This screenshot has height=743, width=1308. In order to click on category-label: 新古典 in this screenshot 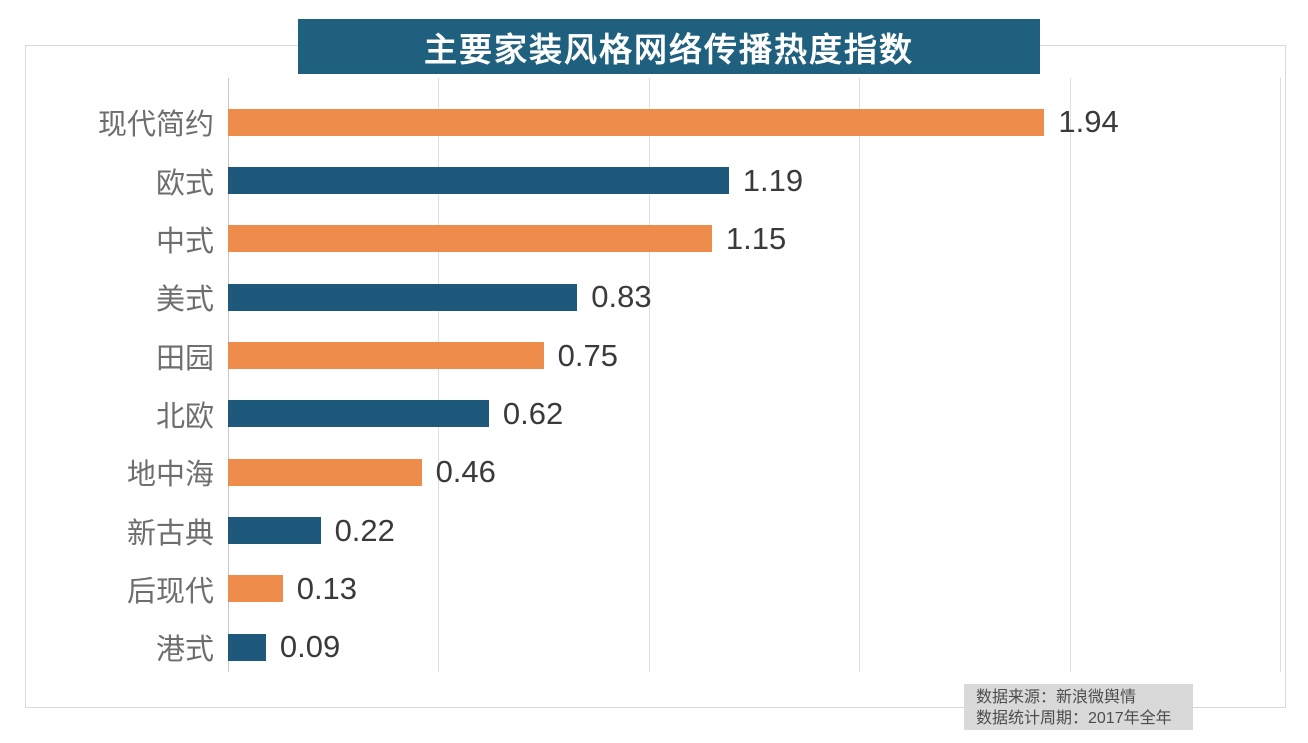, I will do `click(170, 533)`.